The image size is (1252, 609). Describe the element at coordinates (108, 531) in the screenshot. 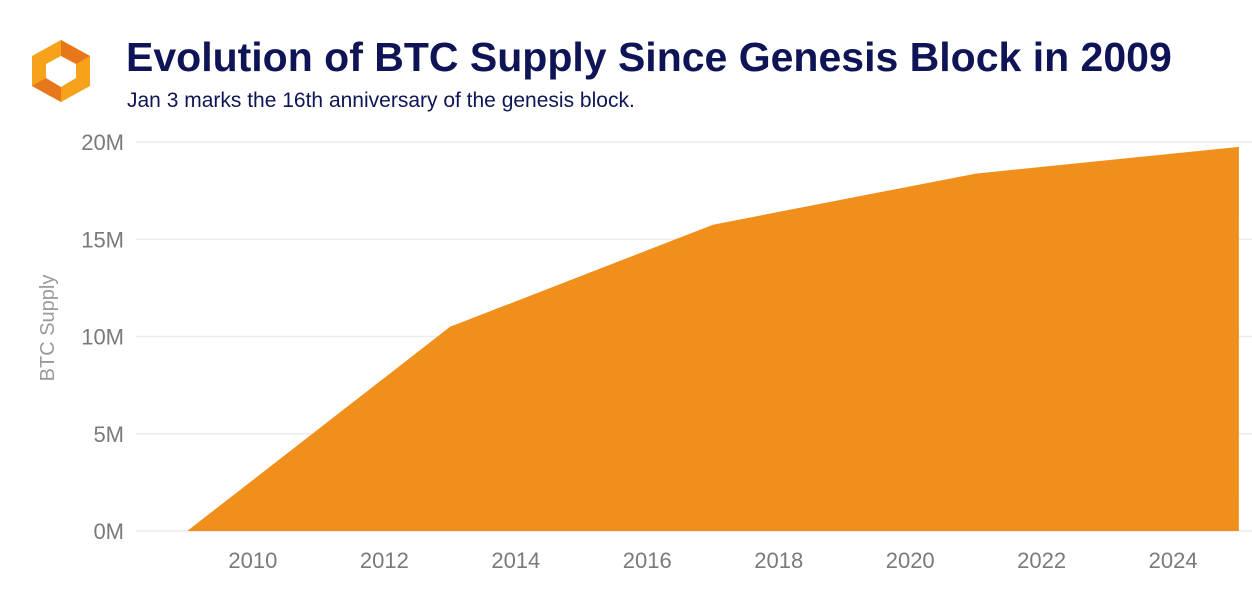

I see `y-tick-label: 0M` at that location.